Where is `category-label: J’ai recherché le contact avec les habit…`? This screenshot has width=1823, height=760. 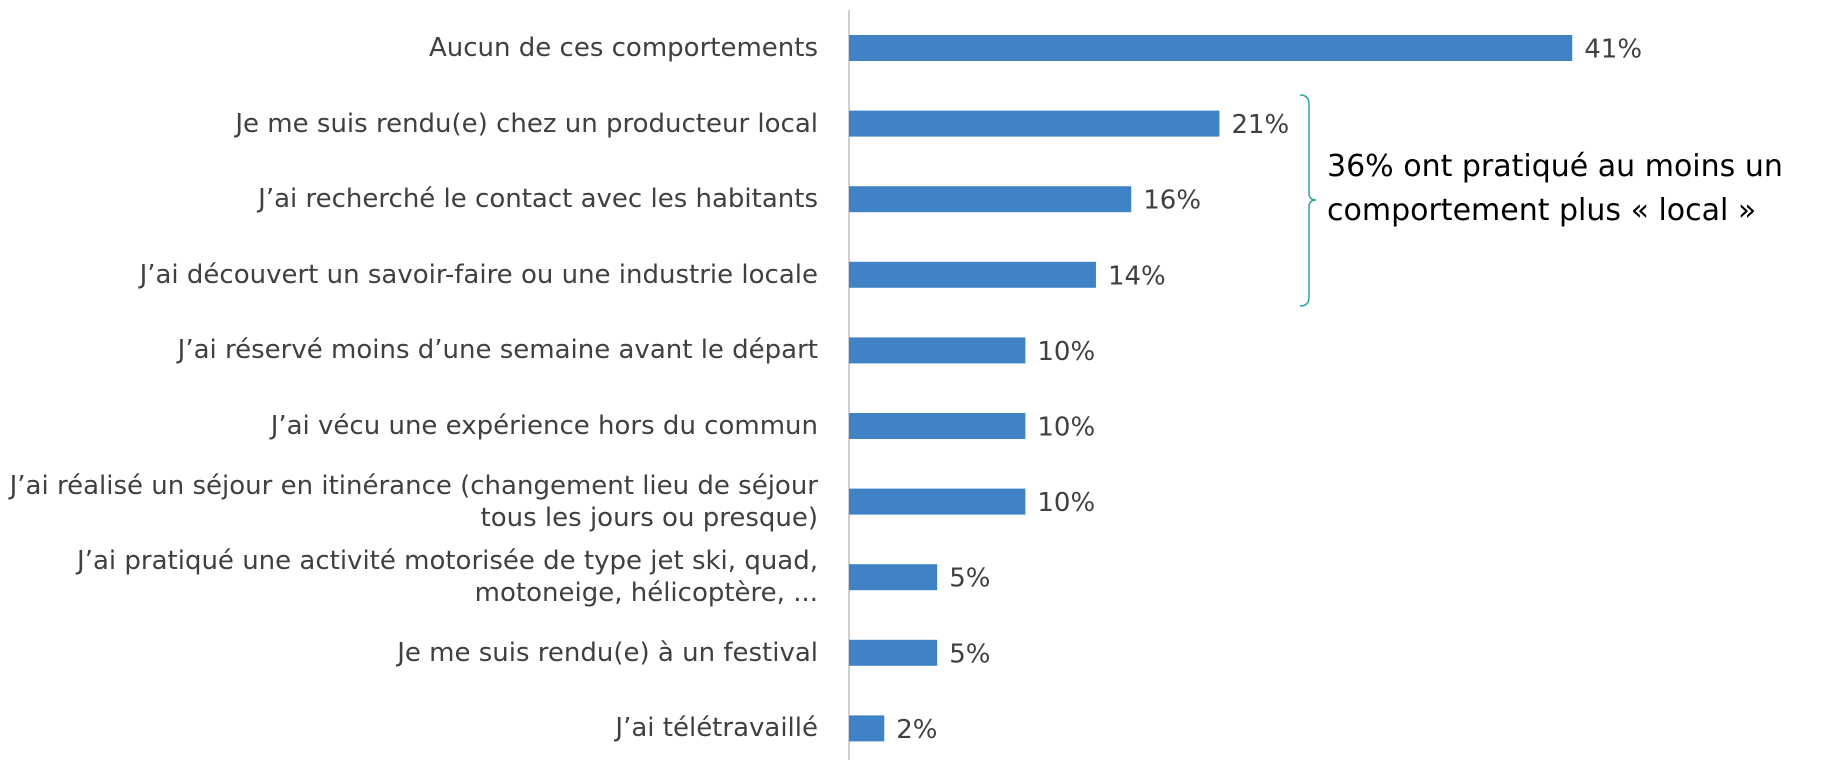 category-label: J’ai recherché le contact avec les habit… is located at coordinates (538, 199).